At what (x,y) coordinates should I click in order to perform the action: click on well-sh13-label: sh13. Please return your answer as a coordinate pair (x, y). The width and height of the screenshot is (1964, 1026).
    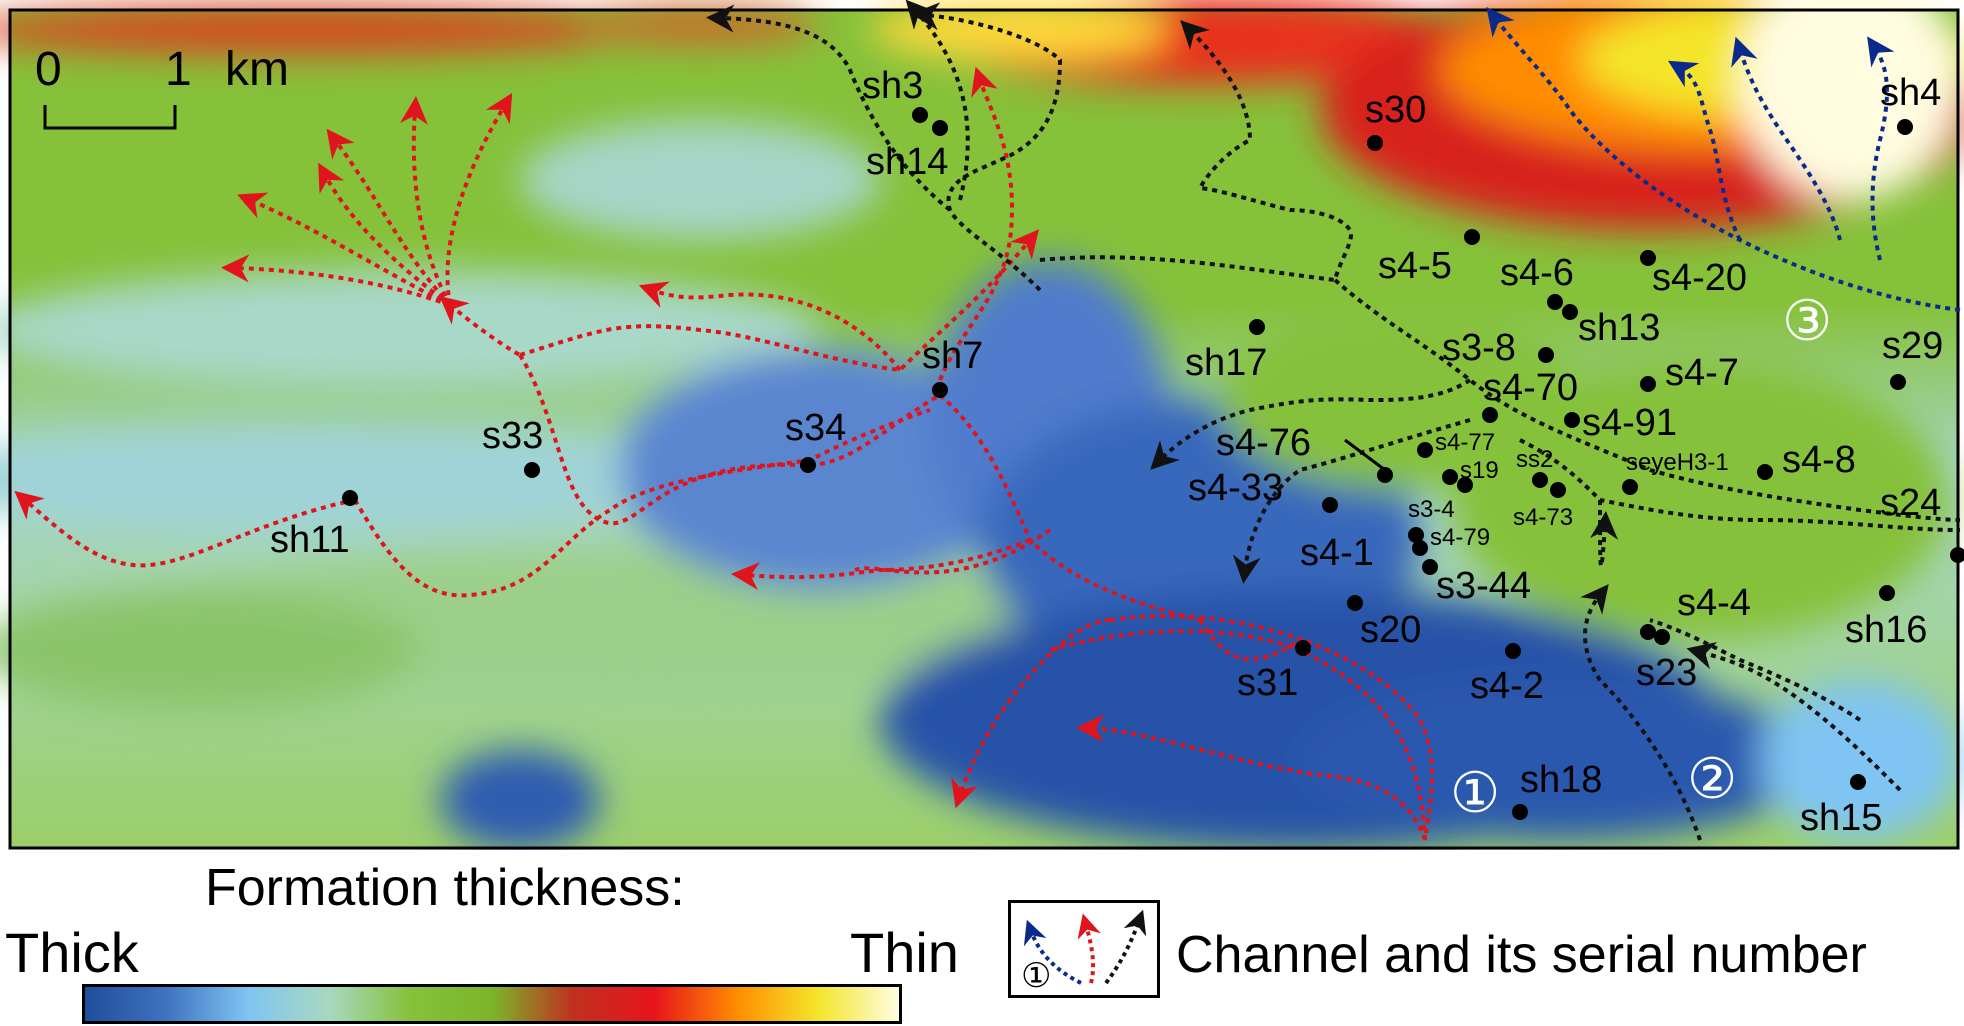
    Looking at the image, I should click on (1619, 328).